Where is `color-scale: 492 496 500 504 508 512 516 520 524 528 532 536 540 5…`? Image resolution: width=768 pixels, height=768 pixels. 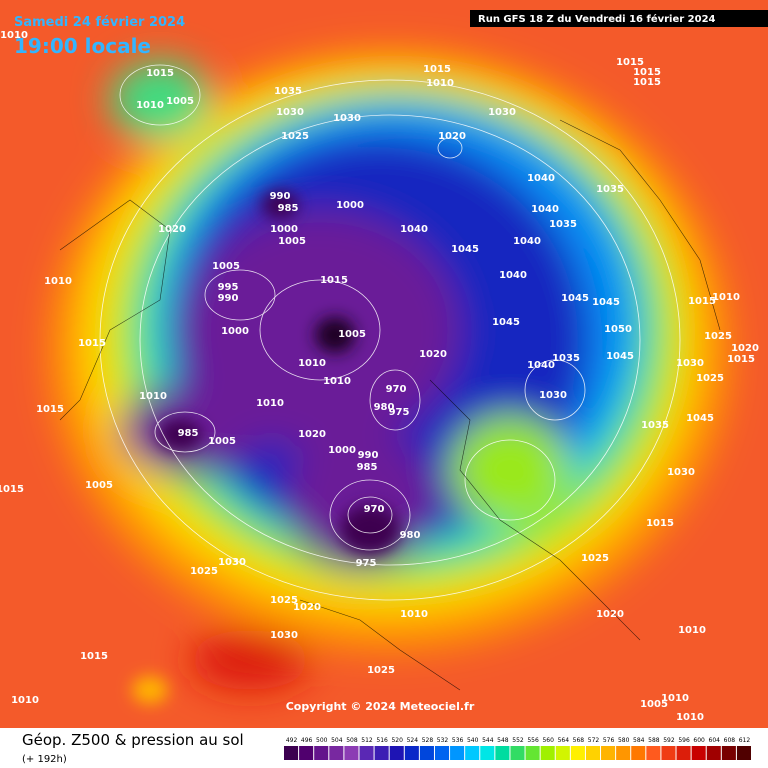
color-scale: 492 496 500 504 508 512 516 520 524 528 532 536 540 5… is located at coordinates (517, 748).